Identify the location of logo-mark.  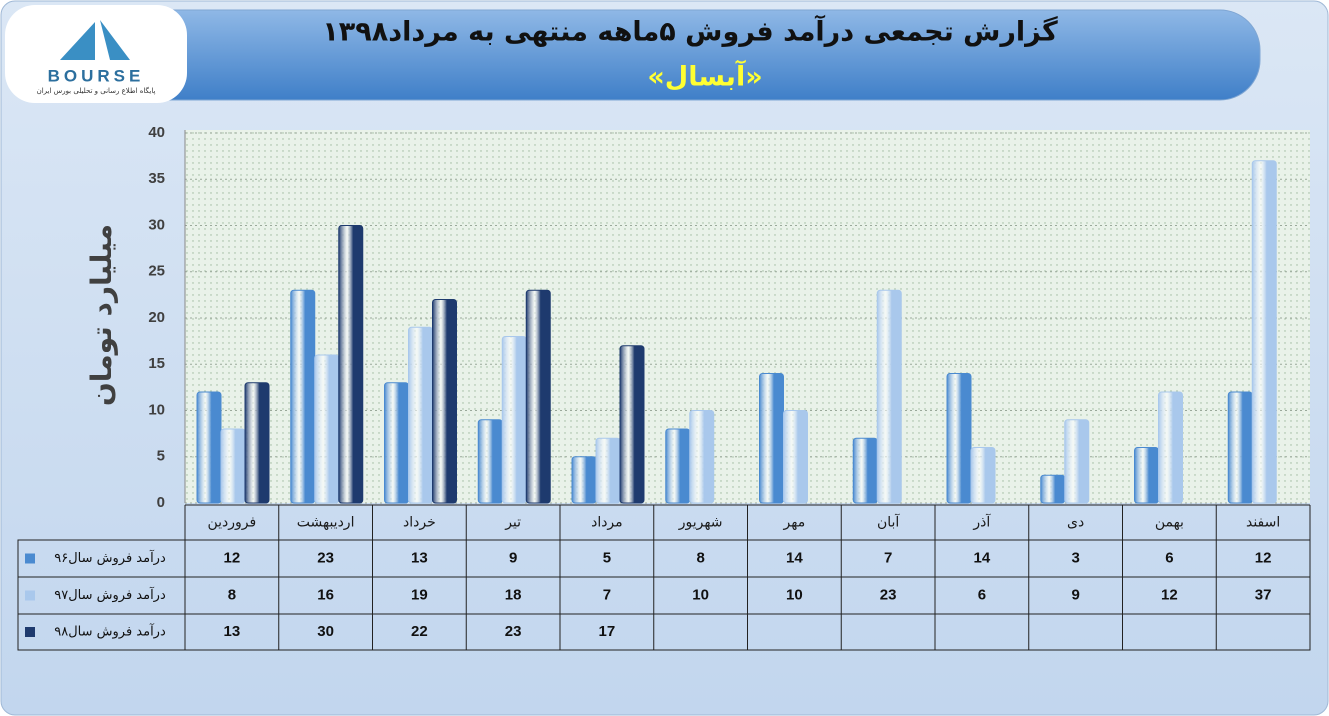
(95, 40).